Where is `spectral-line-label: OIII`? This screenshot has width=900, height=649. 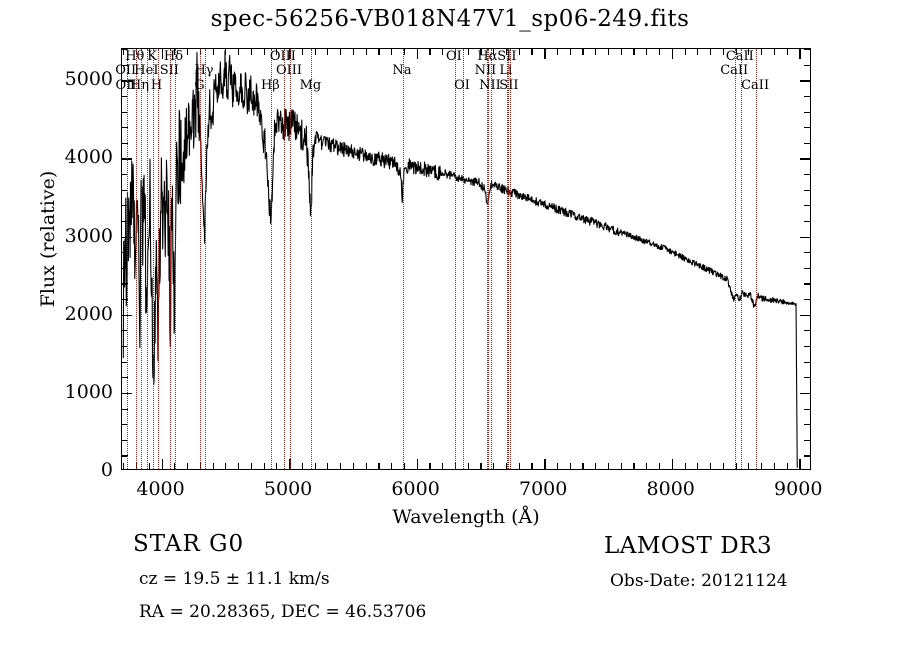 spectral-line-label: OIII is located at coordinates (282, 56).